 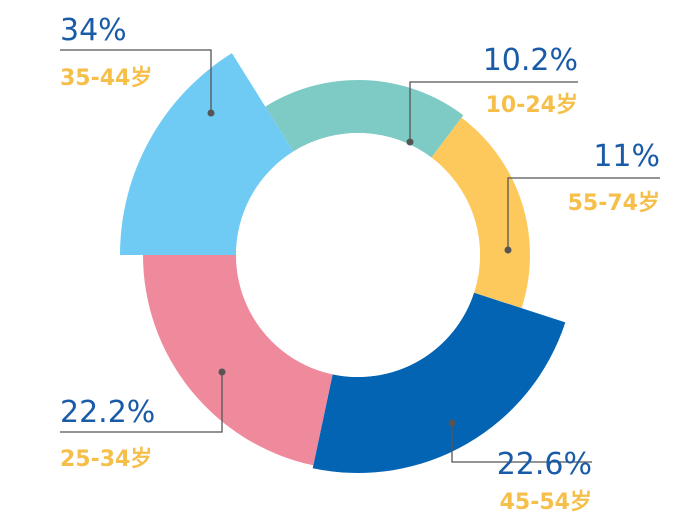 I want to click on leader-line-25-34岁, so click(x=141, y=402).